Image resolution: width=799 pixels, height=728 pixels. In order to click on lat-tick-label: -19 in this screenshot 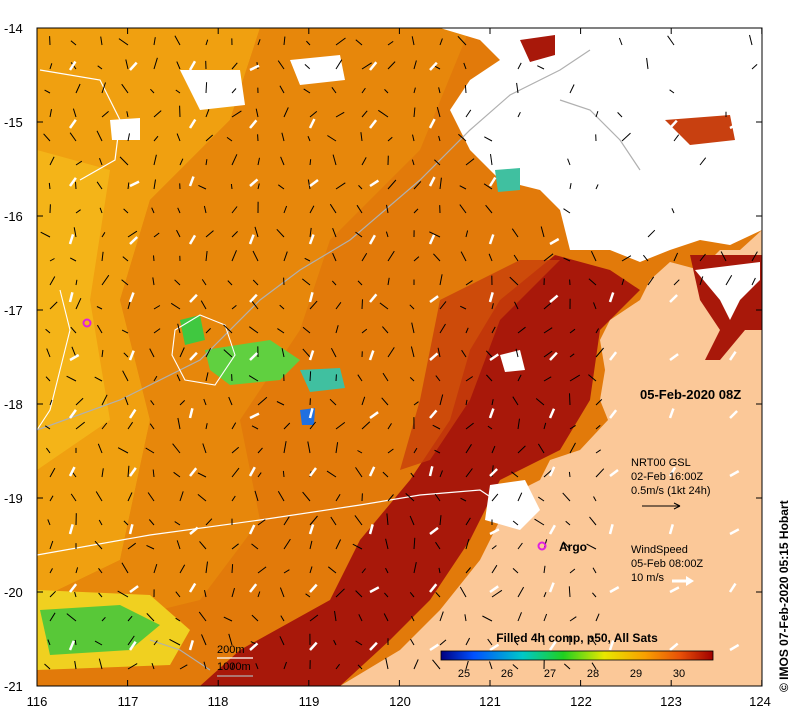, I will do `click(13, 498)`.